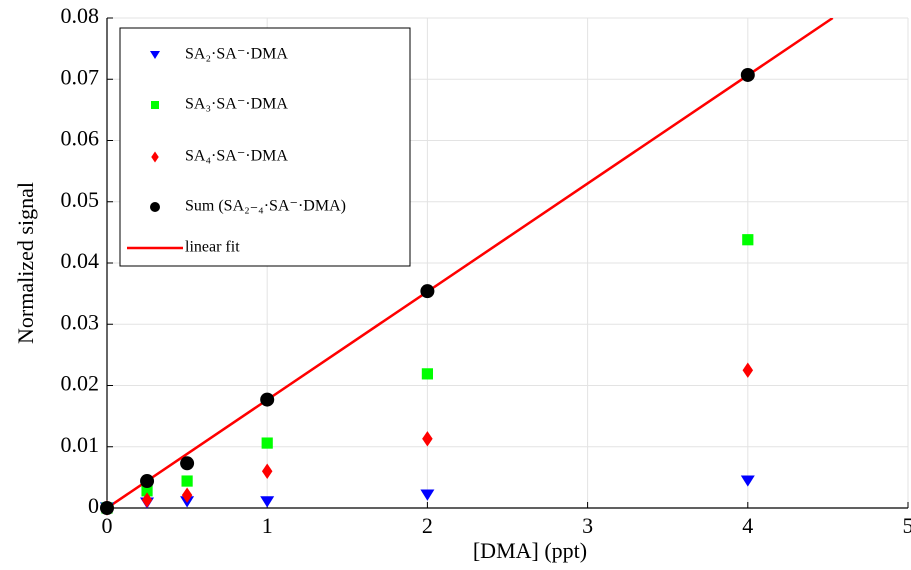 The width and height of the screenshot is (911, 570). What do you see at coordinates (80, 138) in the screenshot?
I see `y-tick-label: 0.06` at bounding box center [80, 138].